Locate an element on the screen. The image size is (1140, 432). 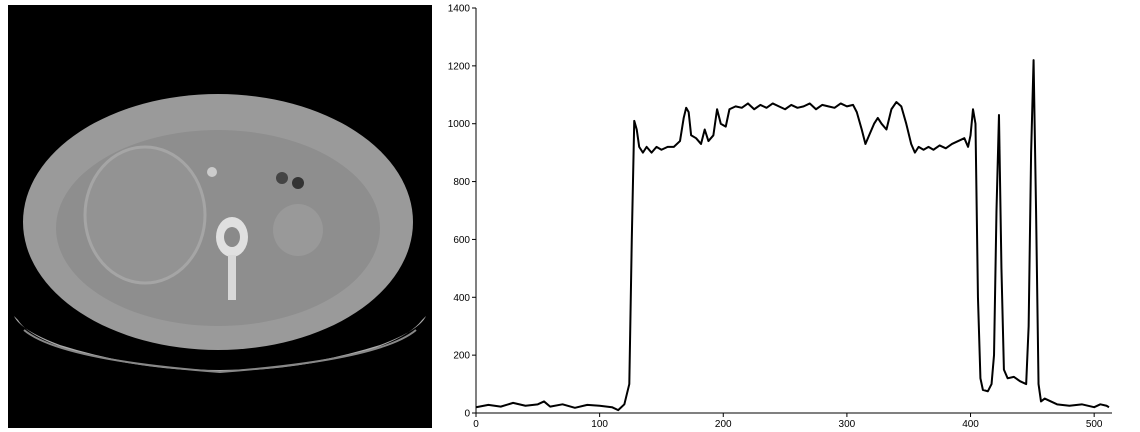
organ is located at coordinates (145, 215).